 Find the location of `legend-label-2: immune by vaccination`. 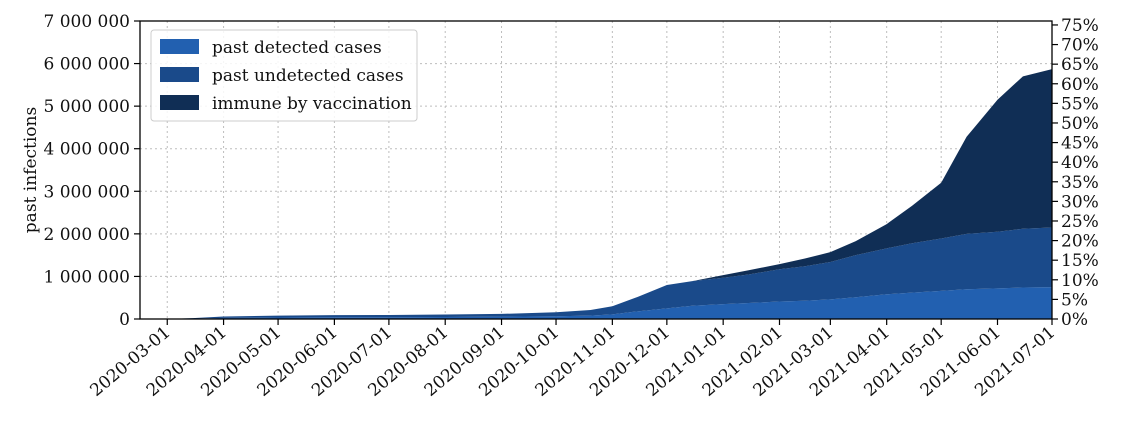

legend-label-2: immune by vaccination is located at coordinates (312, 104).